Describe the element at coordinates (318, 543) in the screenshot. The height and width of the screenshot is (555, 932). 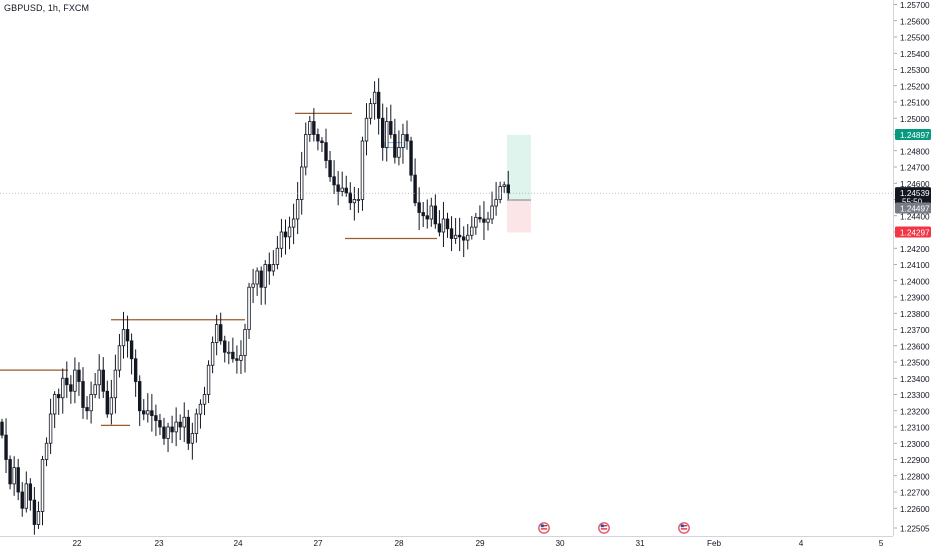
I see `time-tick-label: 27` at that location.